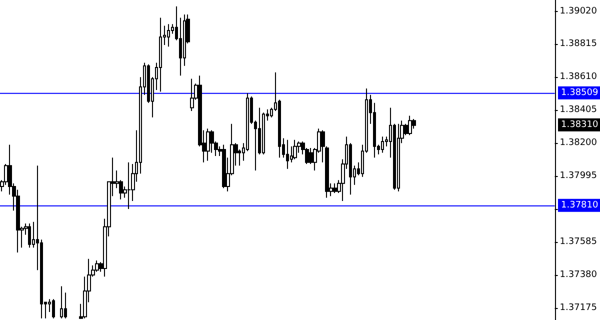  Describe the element at coordinates (579, 143) in the screenshot. I see `y-tick-label: 1.38200` at that location.